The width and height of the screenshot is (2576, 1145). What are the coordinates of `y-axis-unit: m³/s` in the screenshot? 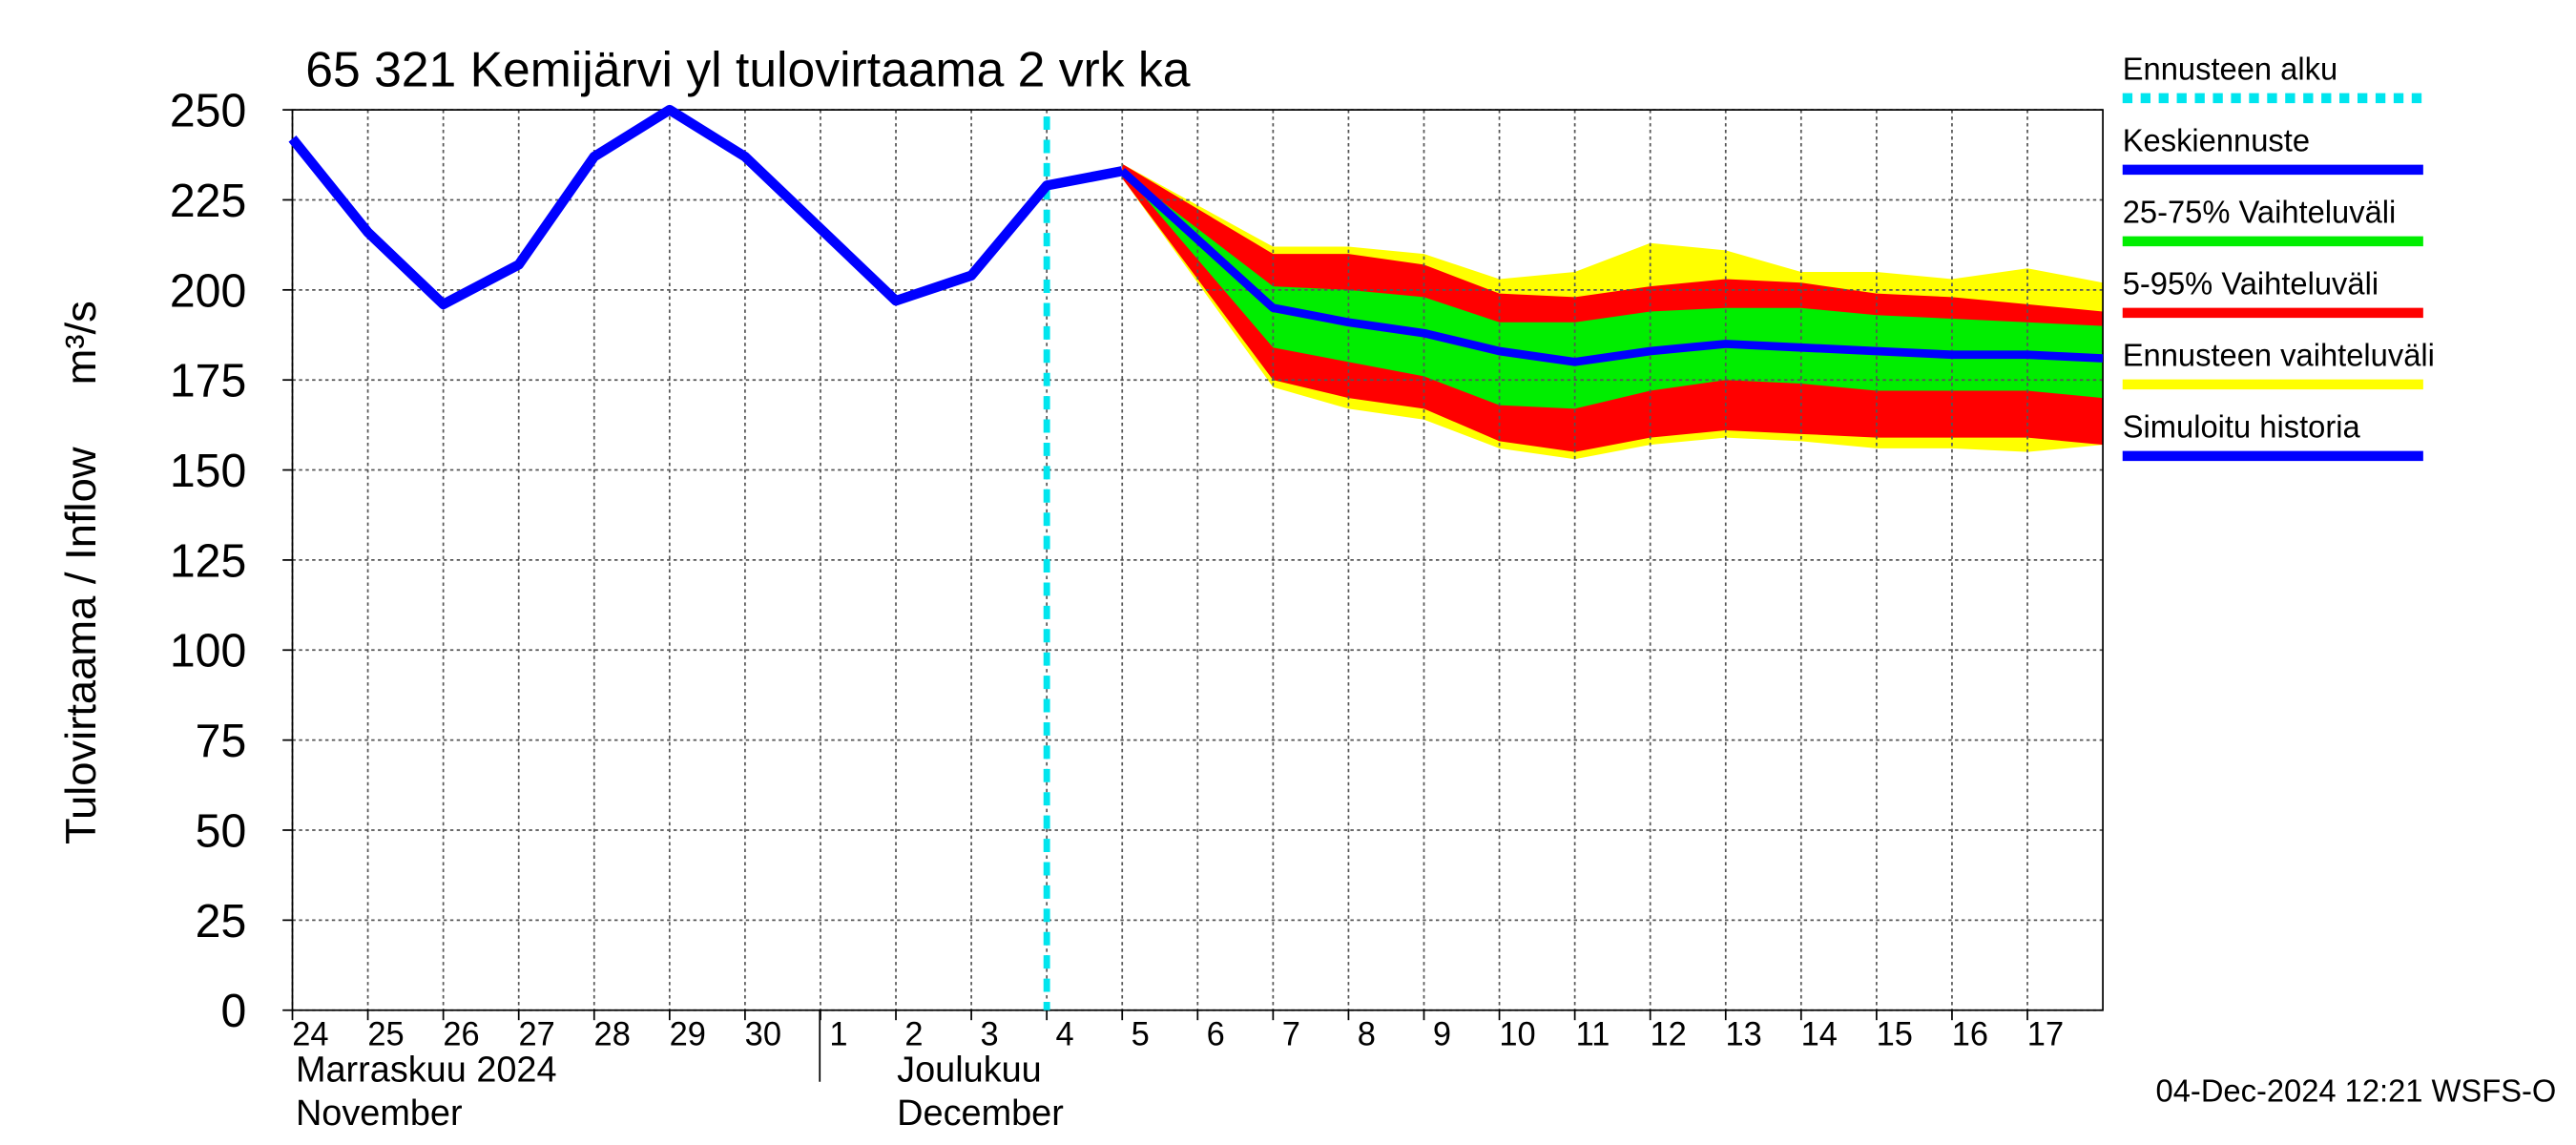 It's located at (80, 343).